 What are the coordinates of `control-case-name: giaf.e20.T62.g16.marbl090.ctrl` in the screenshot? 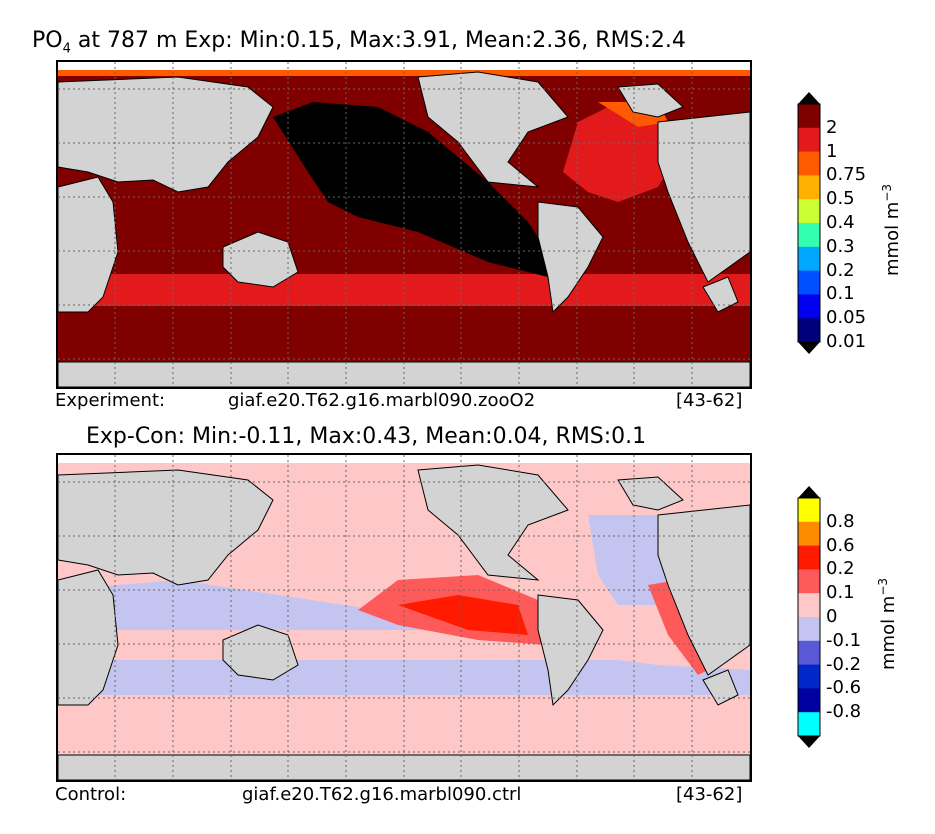 It's located at (382, 794).